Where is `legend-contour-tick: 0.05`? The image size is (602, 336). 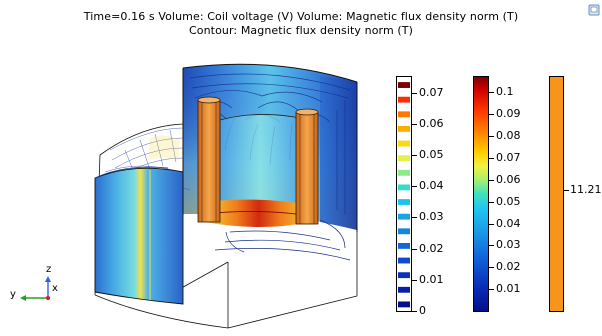
legend-contour-tick: 0.05 is located at coordinates (431, 154).